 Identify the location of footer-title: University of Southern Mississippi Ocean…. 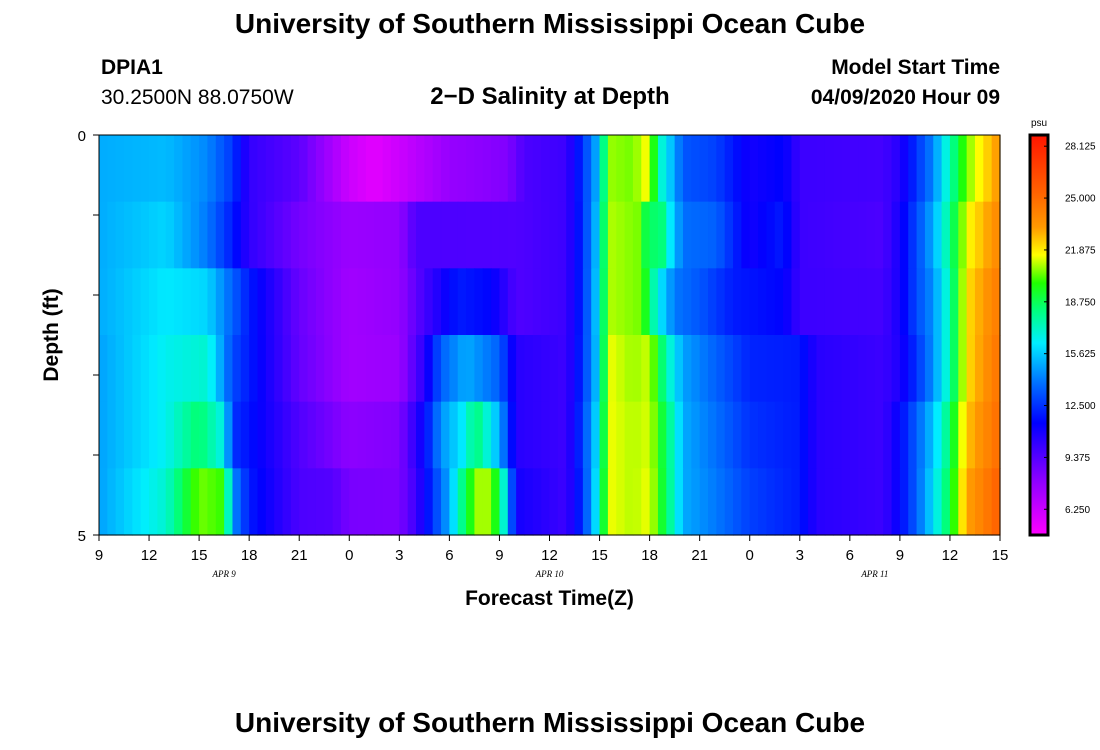
(550, 722).